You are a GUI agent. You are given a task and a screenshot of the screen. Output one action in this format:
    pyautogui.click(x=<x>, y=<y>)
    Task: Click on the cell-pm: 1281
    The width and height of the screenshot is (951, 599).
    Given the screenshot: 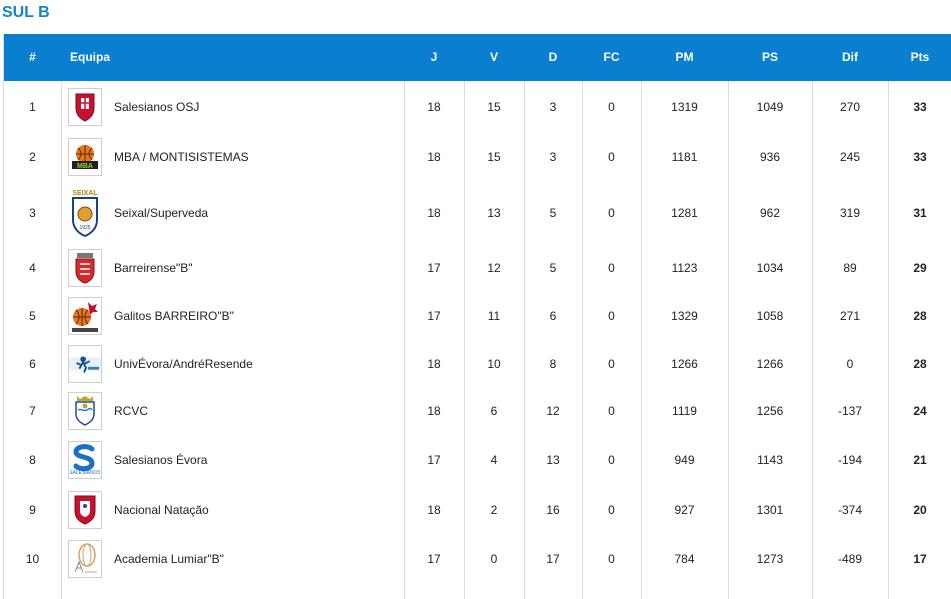 What is the action you would take?
    pyautogui.click(x=684, y=212)
    